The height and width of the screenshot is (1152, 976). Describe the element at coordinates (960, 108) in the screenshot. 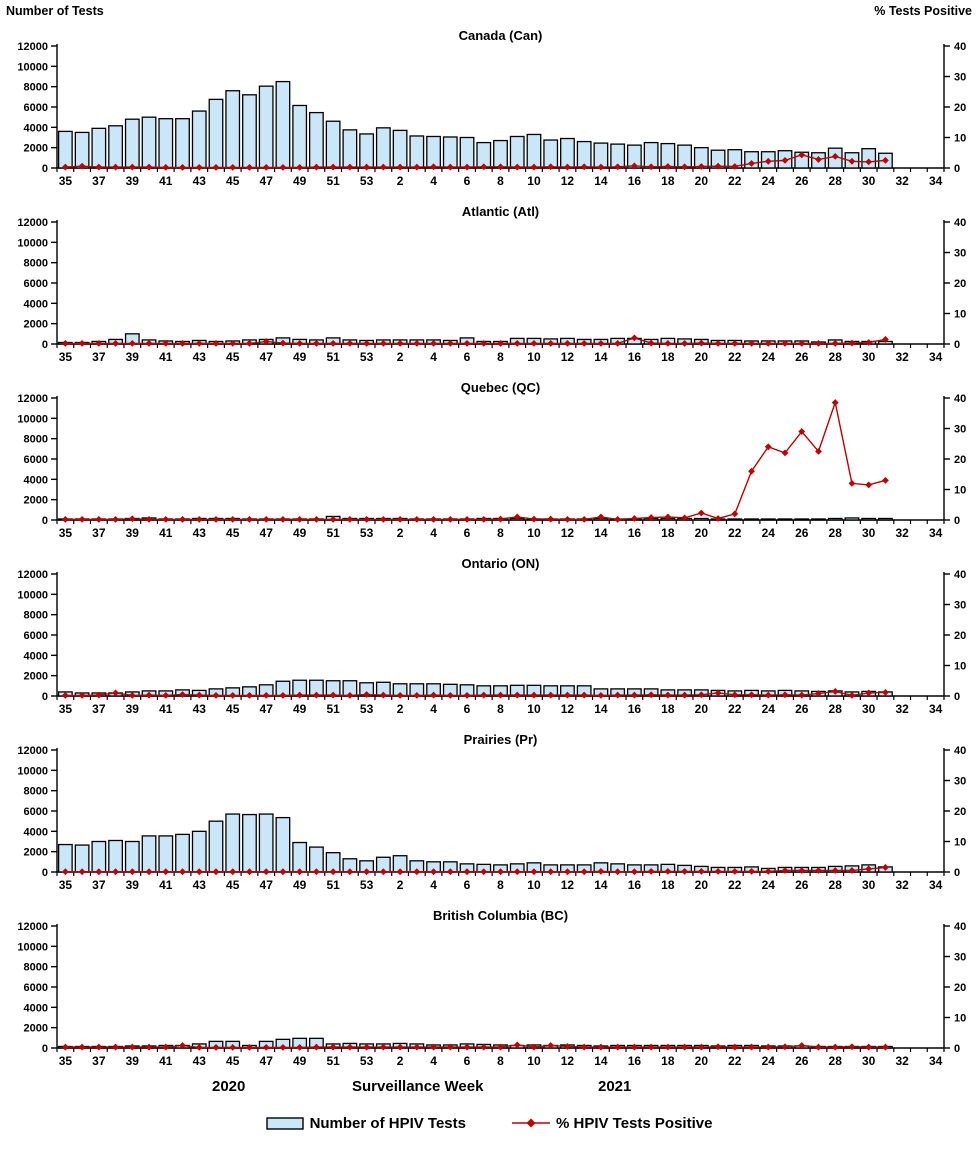

I see `right-axis-tick: 20` at that location.